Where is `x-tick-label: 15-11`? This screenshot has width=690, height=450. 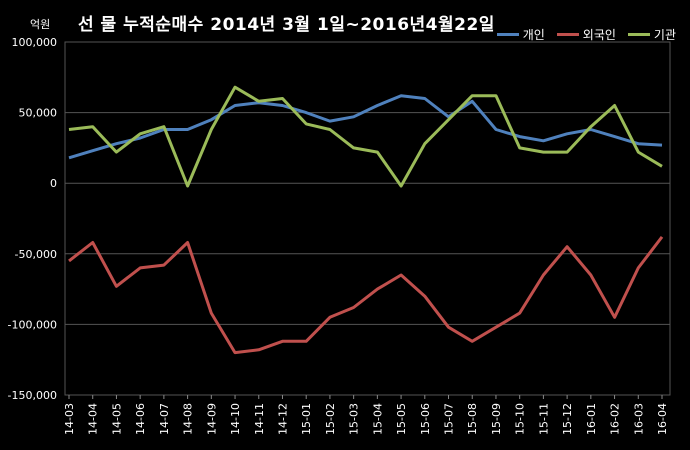
x-tick-label: 15-11 is located at coordinates (543, 419).